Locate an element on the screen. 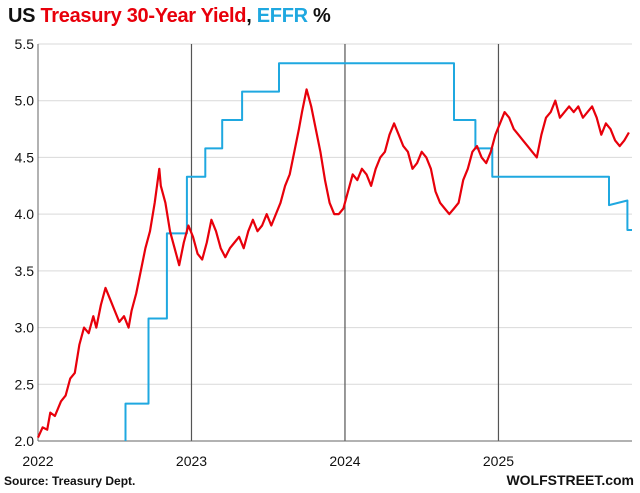  x-tick-labels: 2022 2023 2024 2025 is located at coordinates (268, 461).